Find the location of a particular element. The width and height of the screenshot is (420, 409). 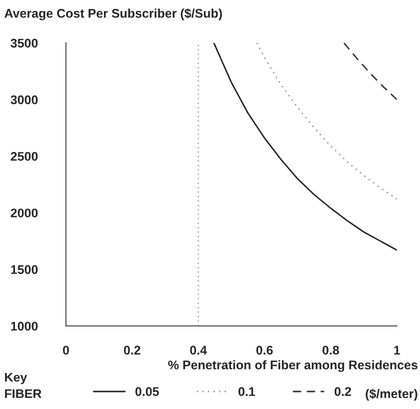

x-tick-label: 0.6 is located at coordinates (264, 350).